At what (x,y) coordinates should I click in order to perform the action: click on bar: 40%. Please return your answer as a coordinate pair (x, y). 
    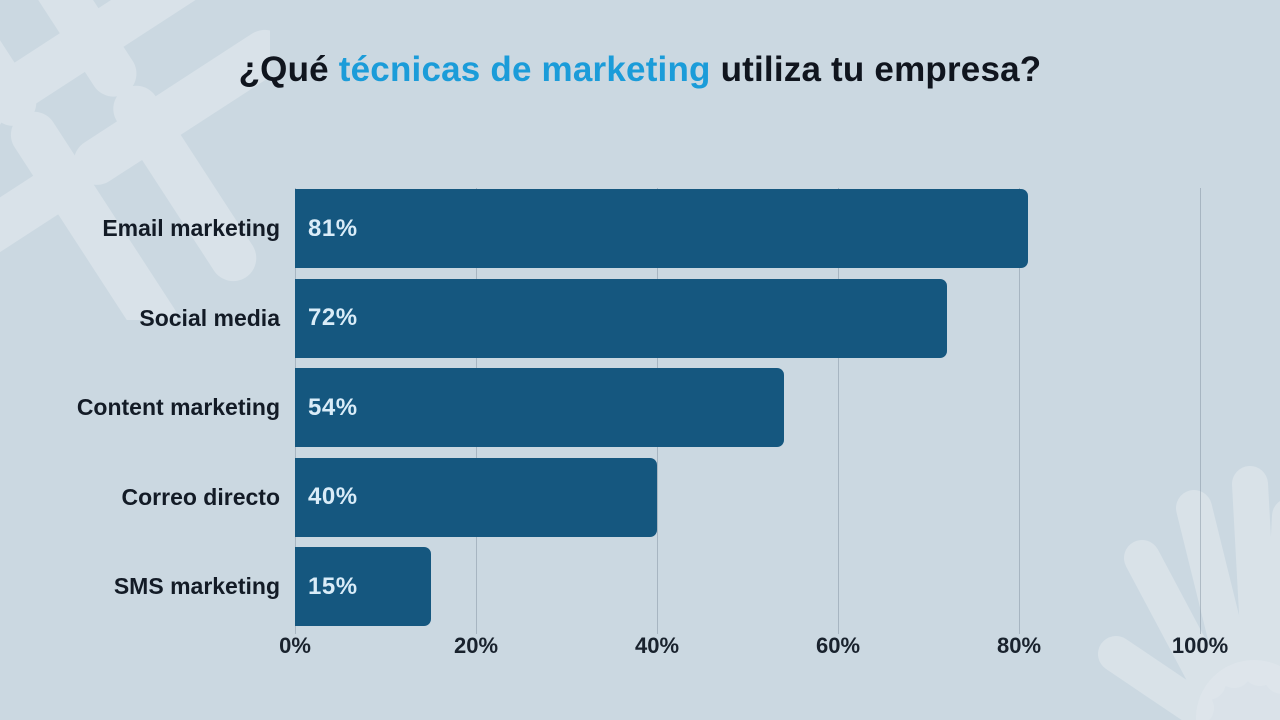
    Looking at the image, I should click on (476, 497).